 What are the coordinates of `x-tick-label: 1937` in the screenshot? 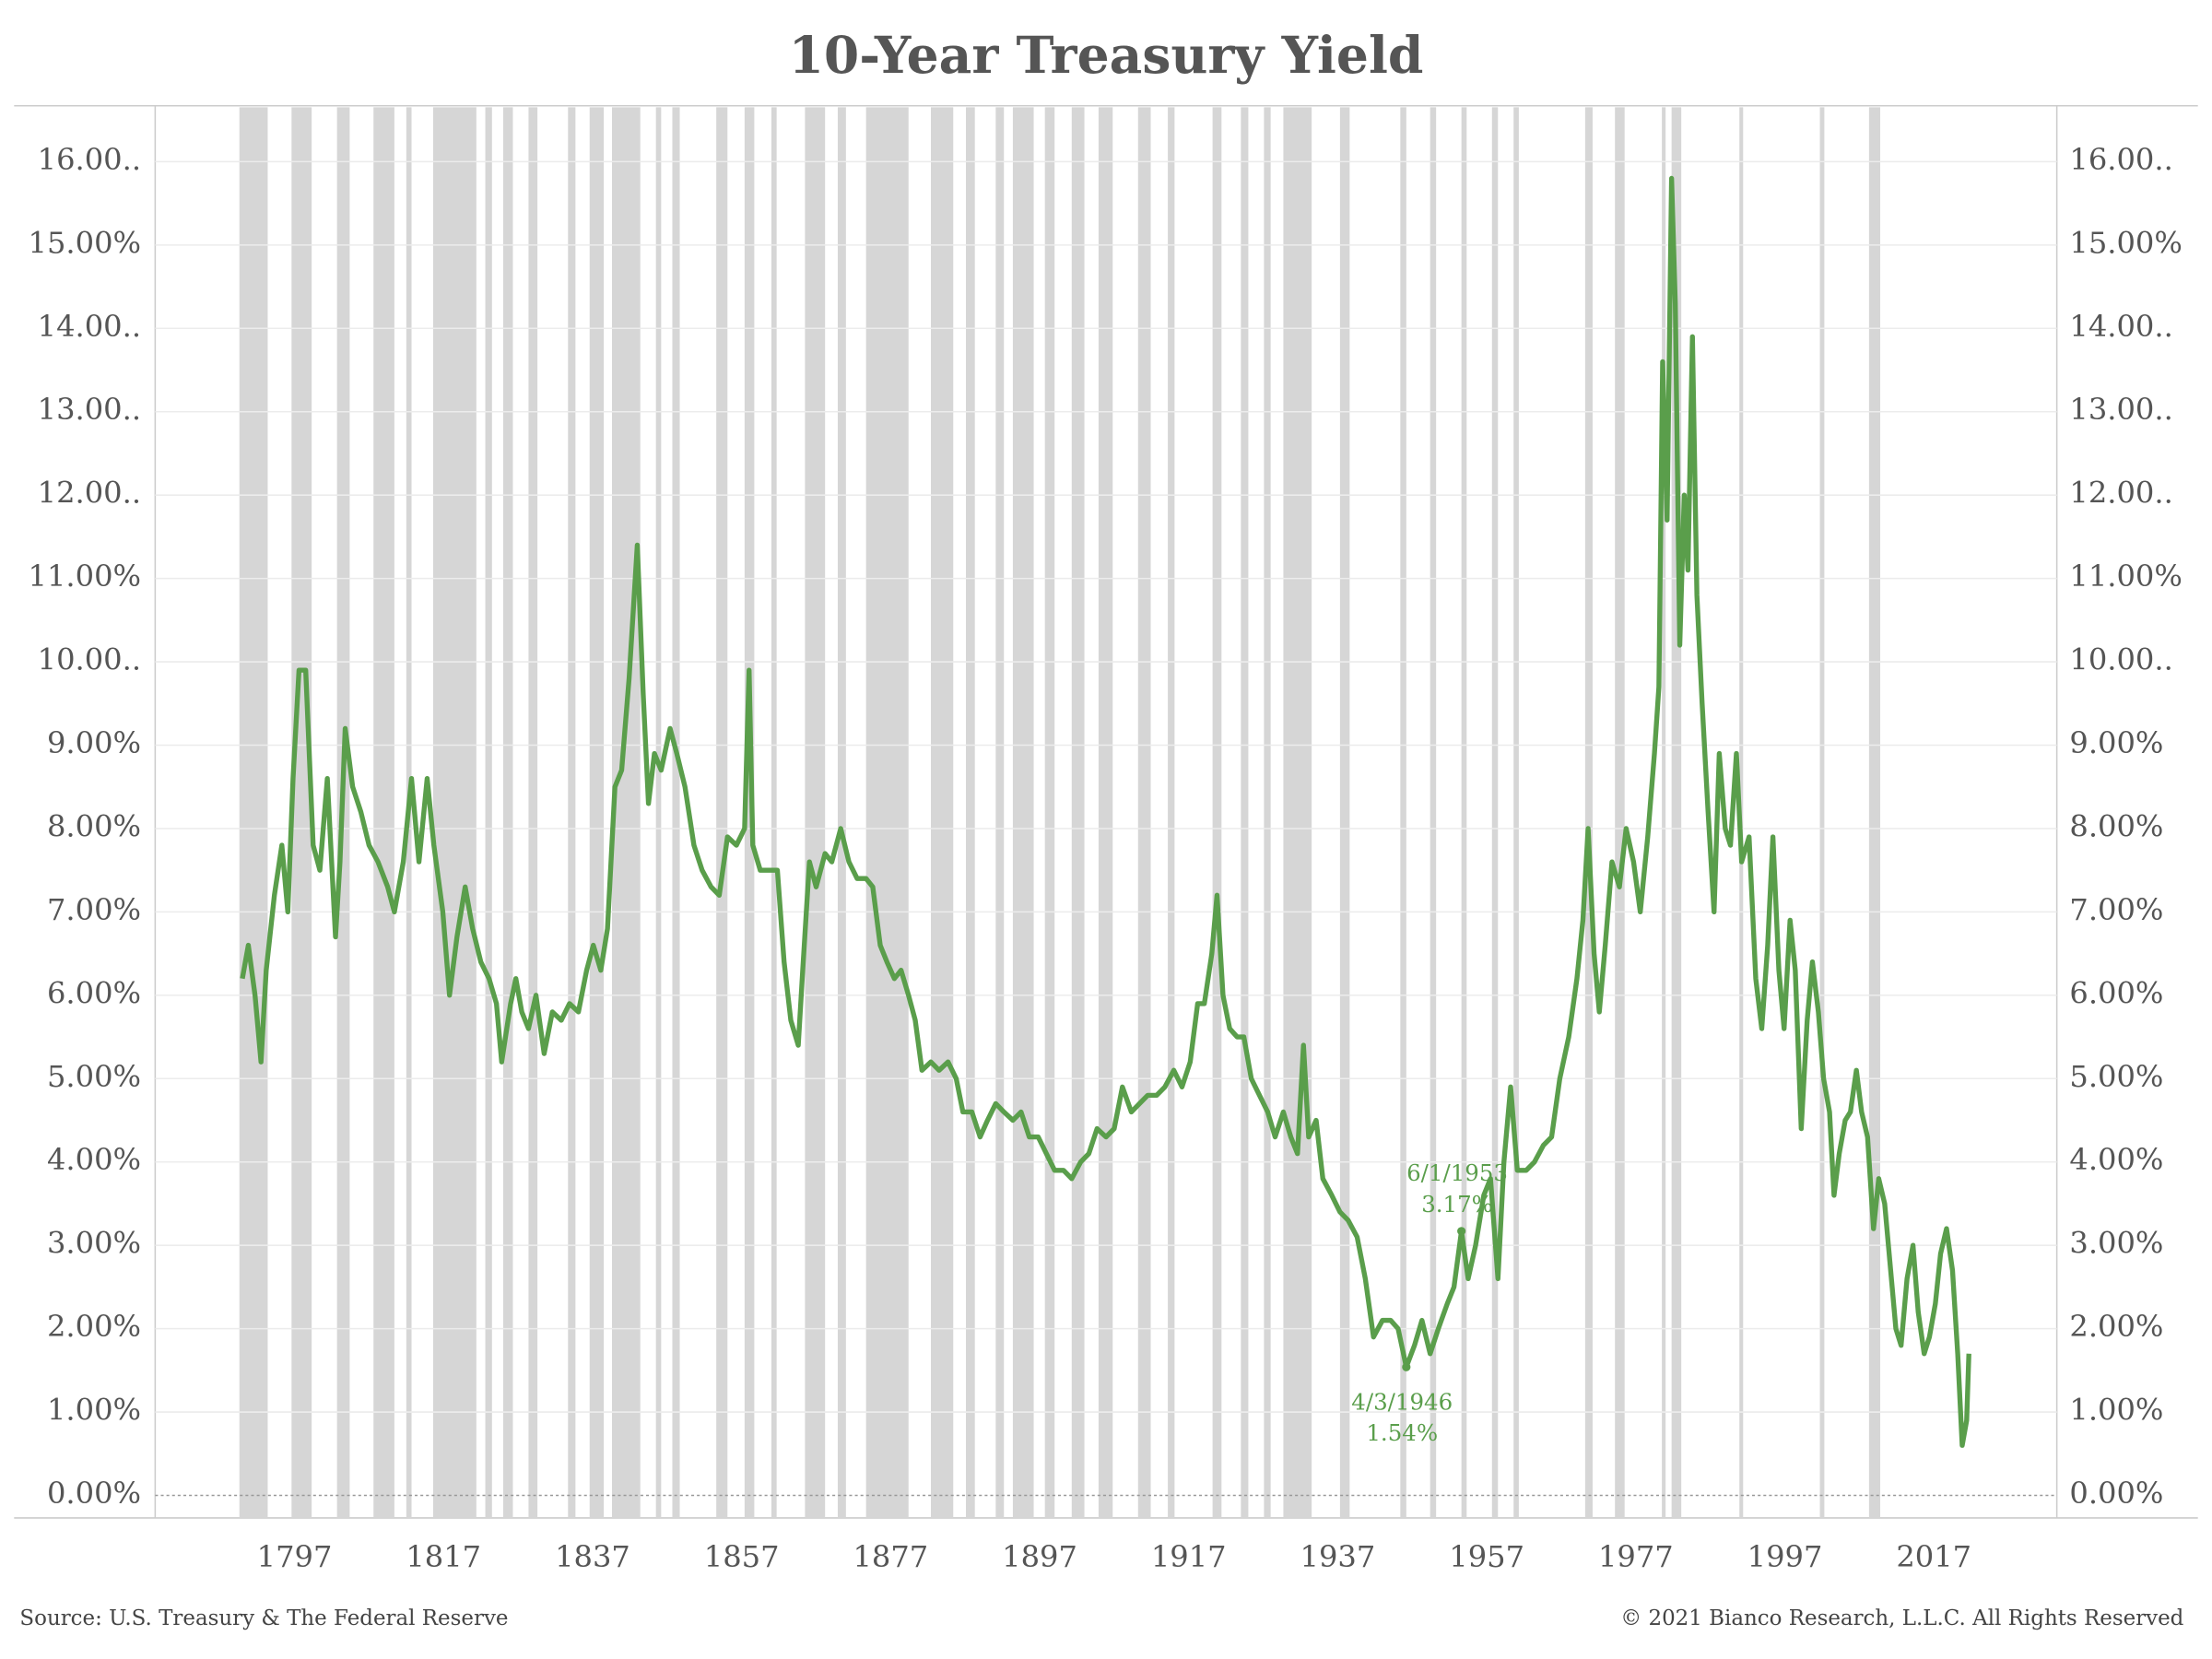 It's located at (1338, 1556).